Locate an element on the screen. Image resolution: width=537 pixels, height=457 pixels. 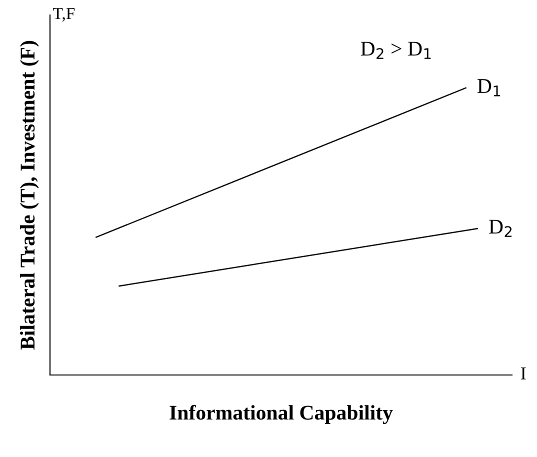
text: D$_{2}$ > D$_{1}$ is located at coordinates (395, 50).